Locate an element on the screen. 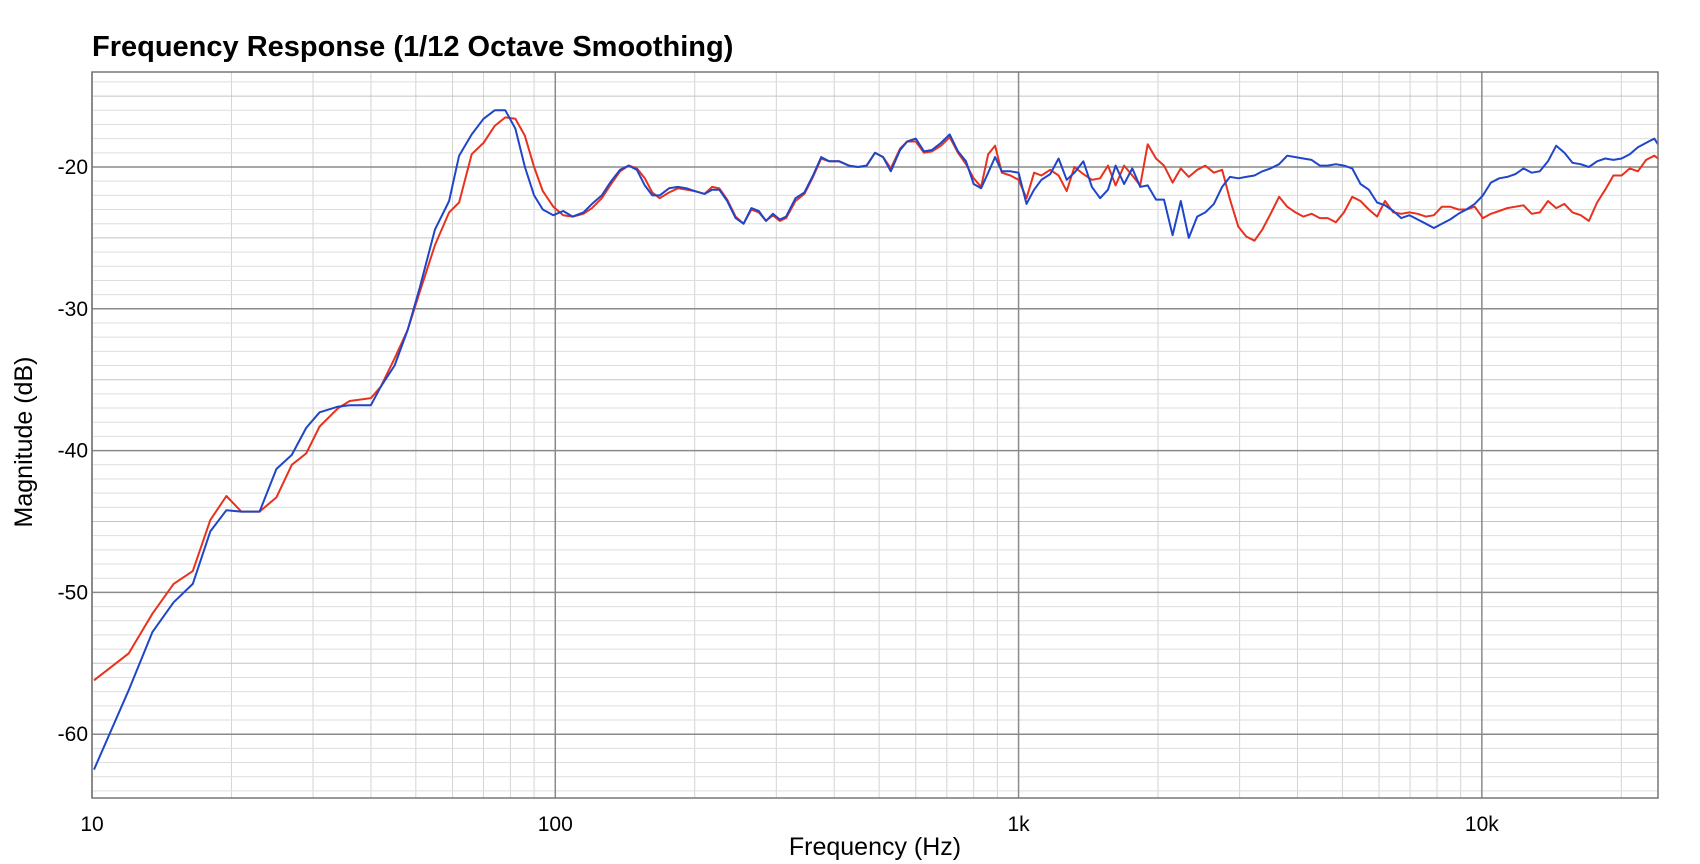  x-tick-label: 100 is located at coordinates (555, 824).